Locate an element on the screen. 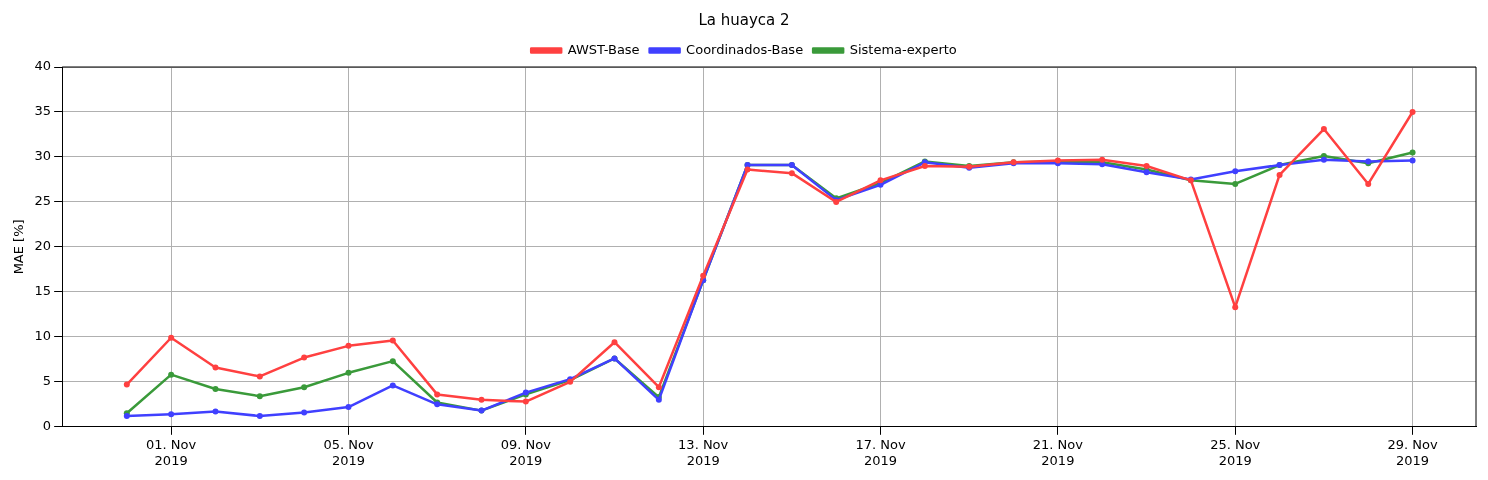 The width and height of the screenshot is (1488, 480). y-tick-label: 25 is located at coordinates (43, 201).